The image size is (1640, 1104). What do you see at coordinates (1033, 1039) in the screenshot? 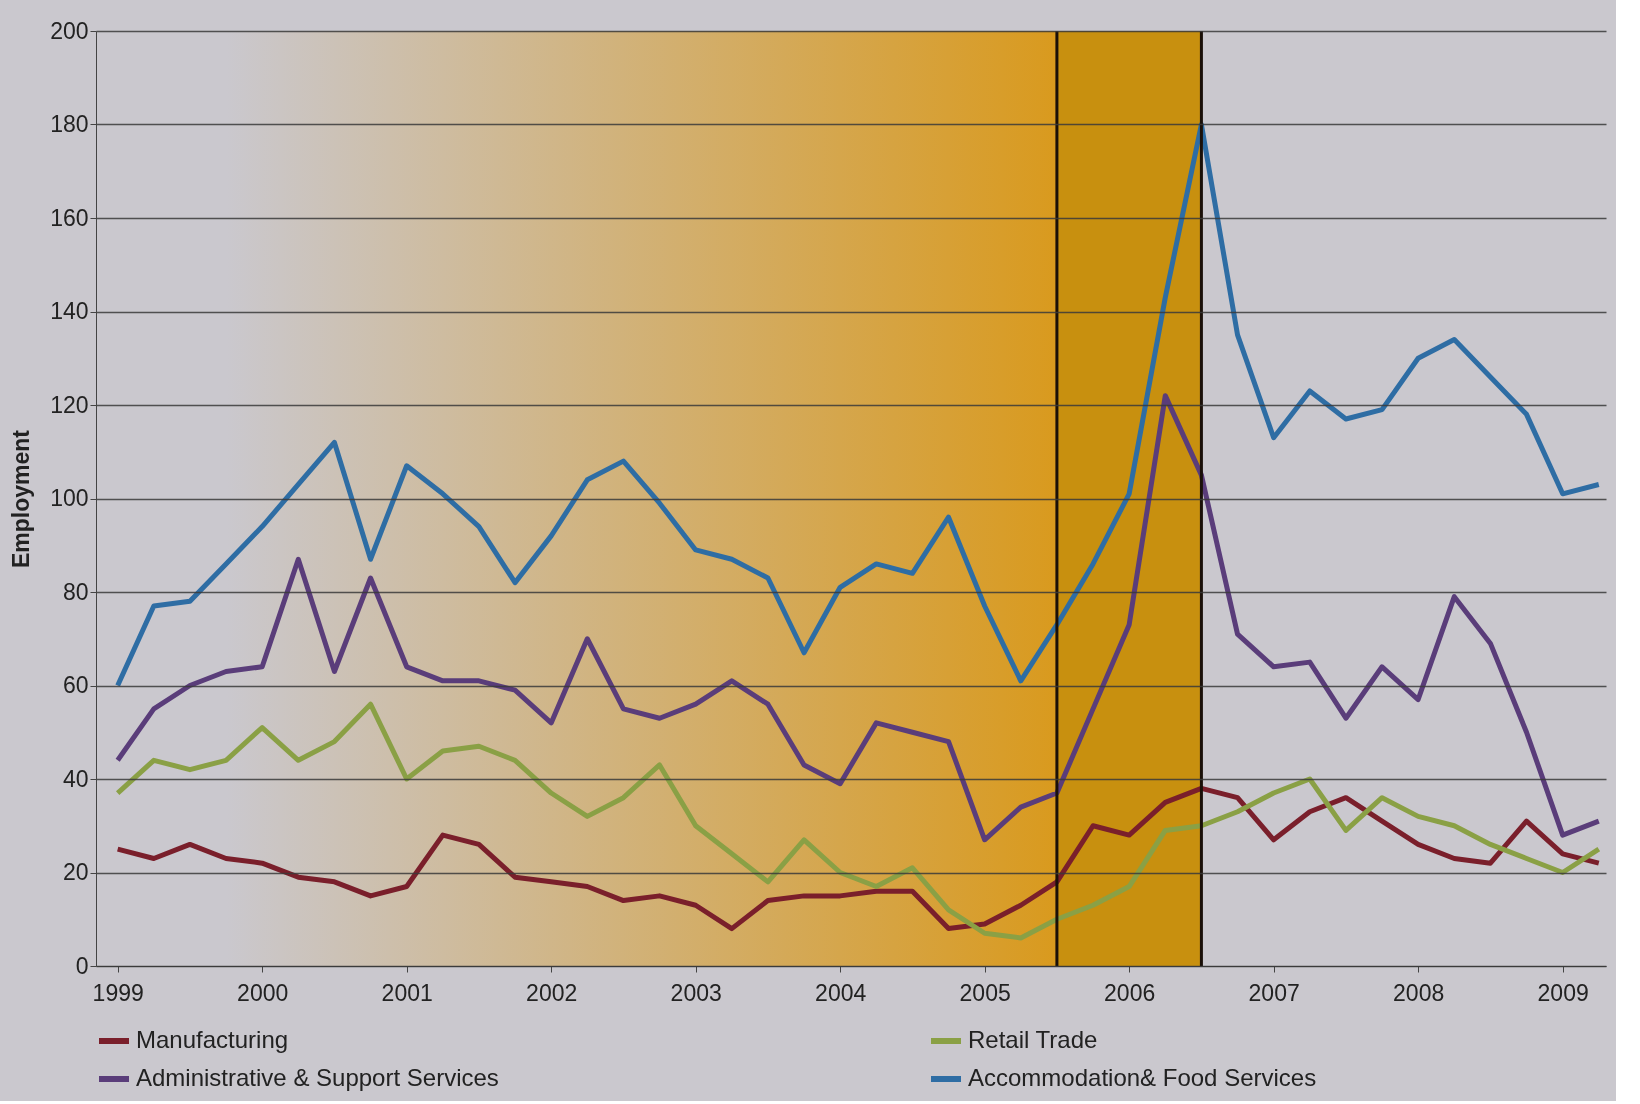
I see `legend-label: Retail Trade` at bounding box center [1033, 1039].